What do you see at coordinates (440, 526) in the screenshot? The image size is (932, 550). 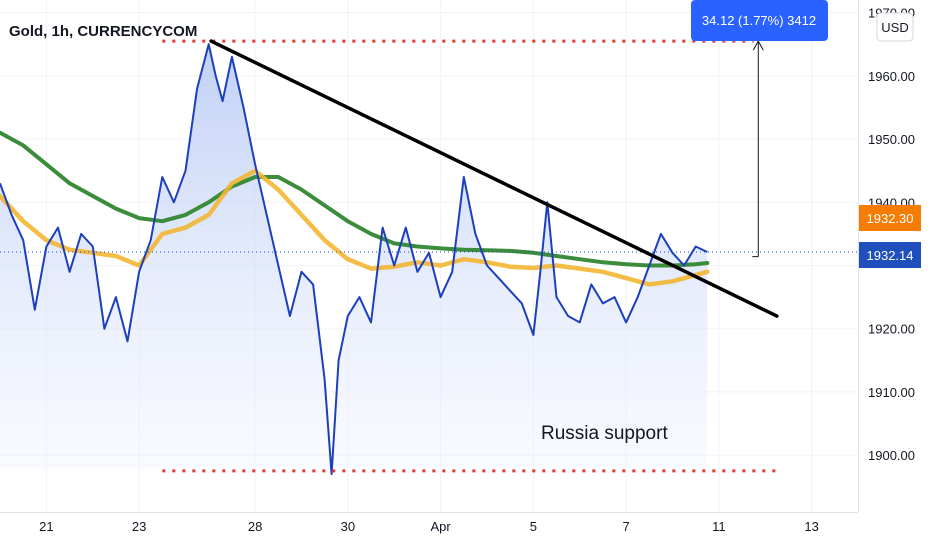 I see `x-tick-label: Apr` at bounding box center [440, 526].